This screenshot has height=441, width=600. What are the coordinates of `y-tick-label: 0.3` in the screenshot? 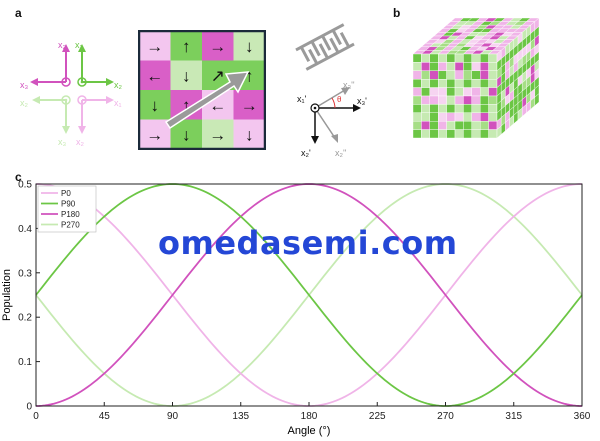 It's located at (25, 273).